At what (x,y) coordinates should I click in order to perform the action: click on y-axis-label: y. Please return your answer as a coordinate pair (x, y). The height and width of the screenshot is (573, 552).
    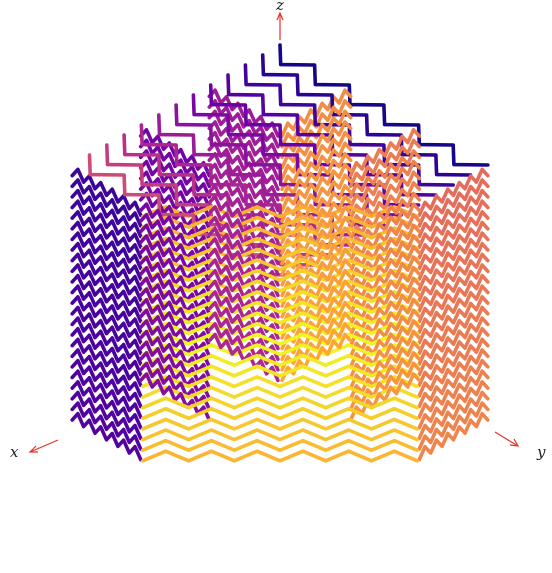
    Looking at the image, I should click on (541, 452).